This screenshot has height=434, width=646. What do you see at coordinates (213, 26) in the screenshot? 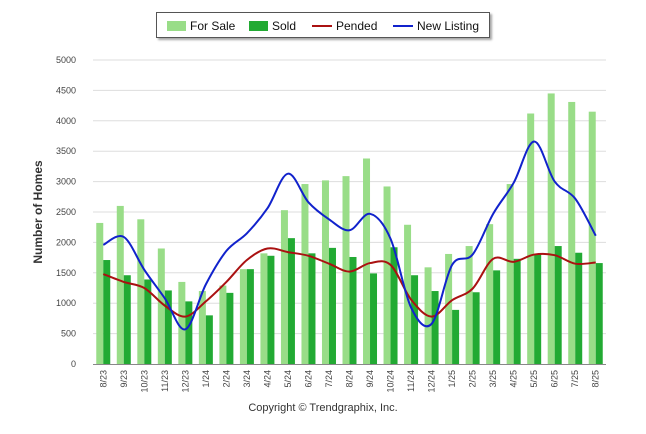
I see `legend-label-for-sale: For Sale` at bounding box center [213, 26].